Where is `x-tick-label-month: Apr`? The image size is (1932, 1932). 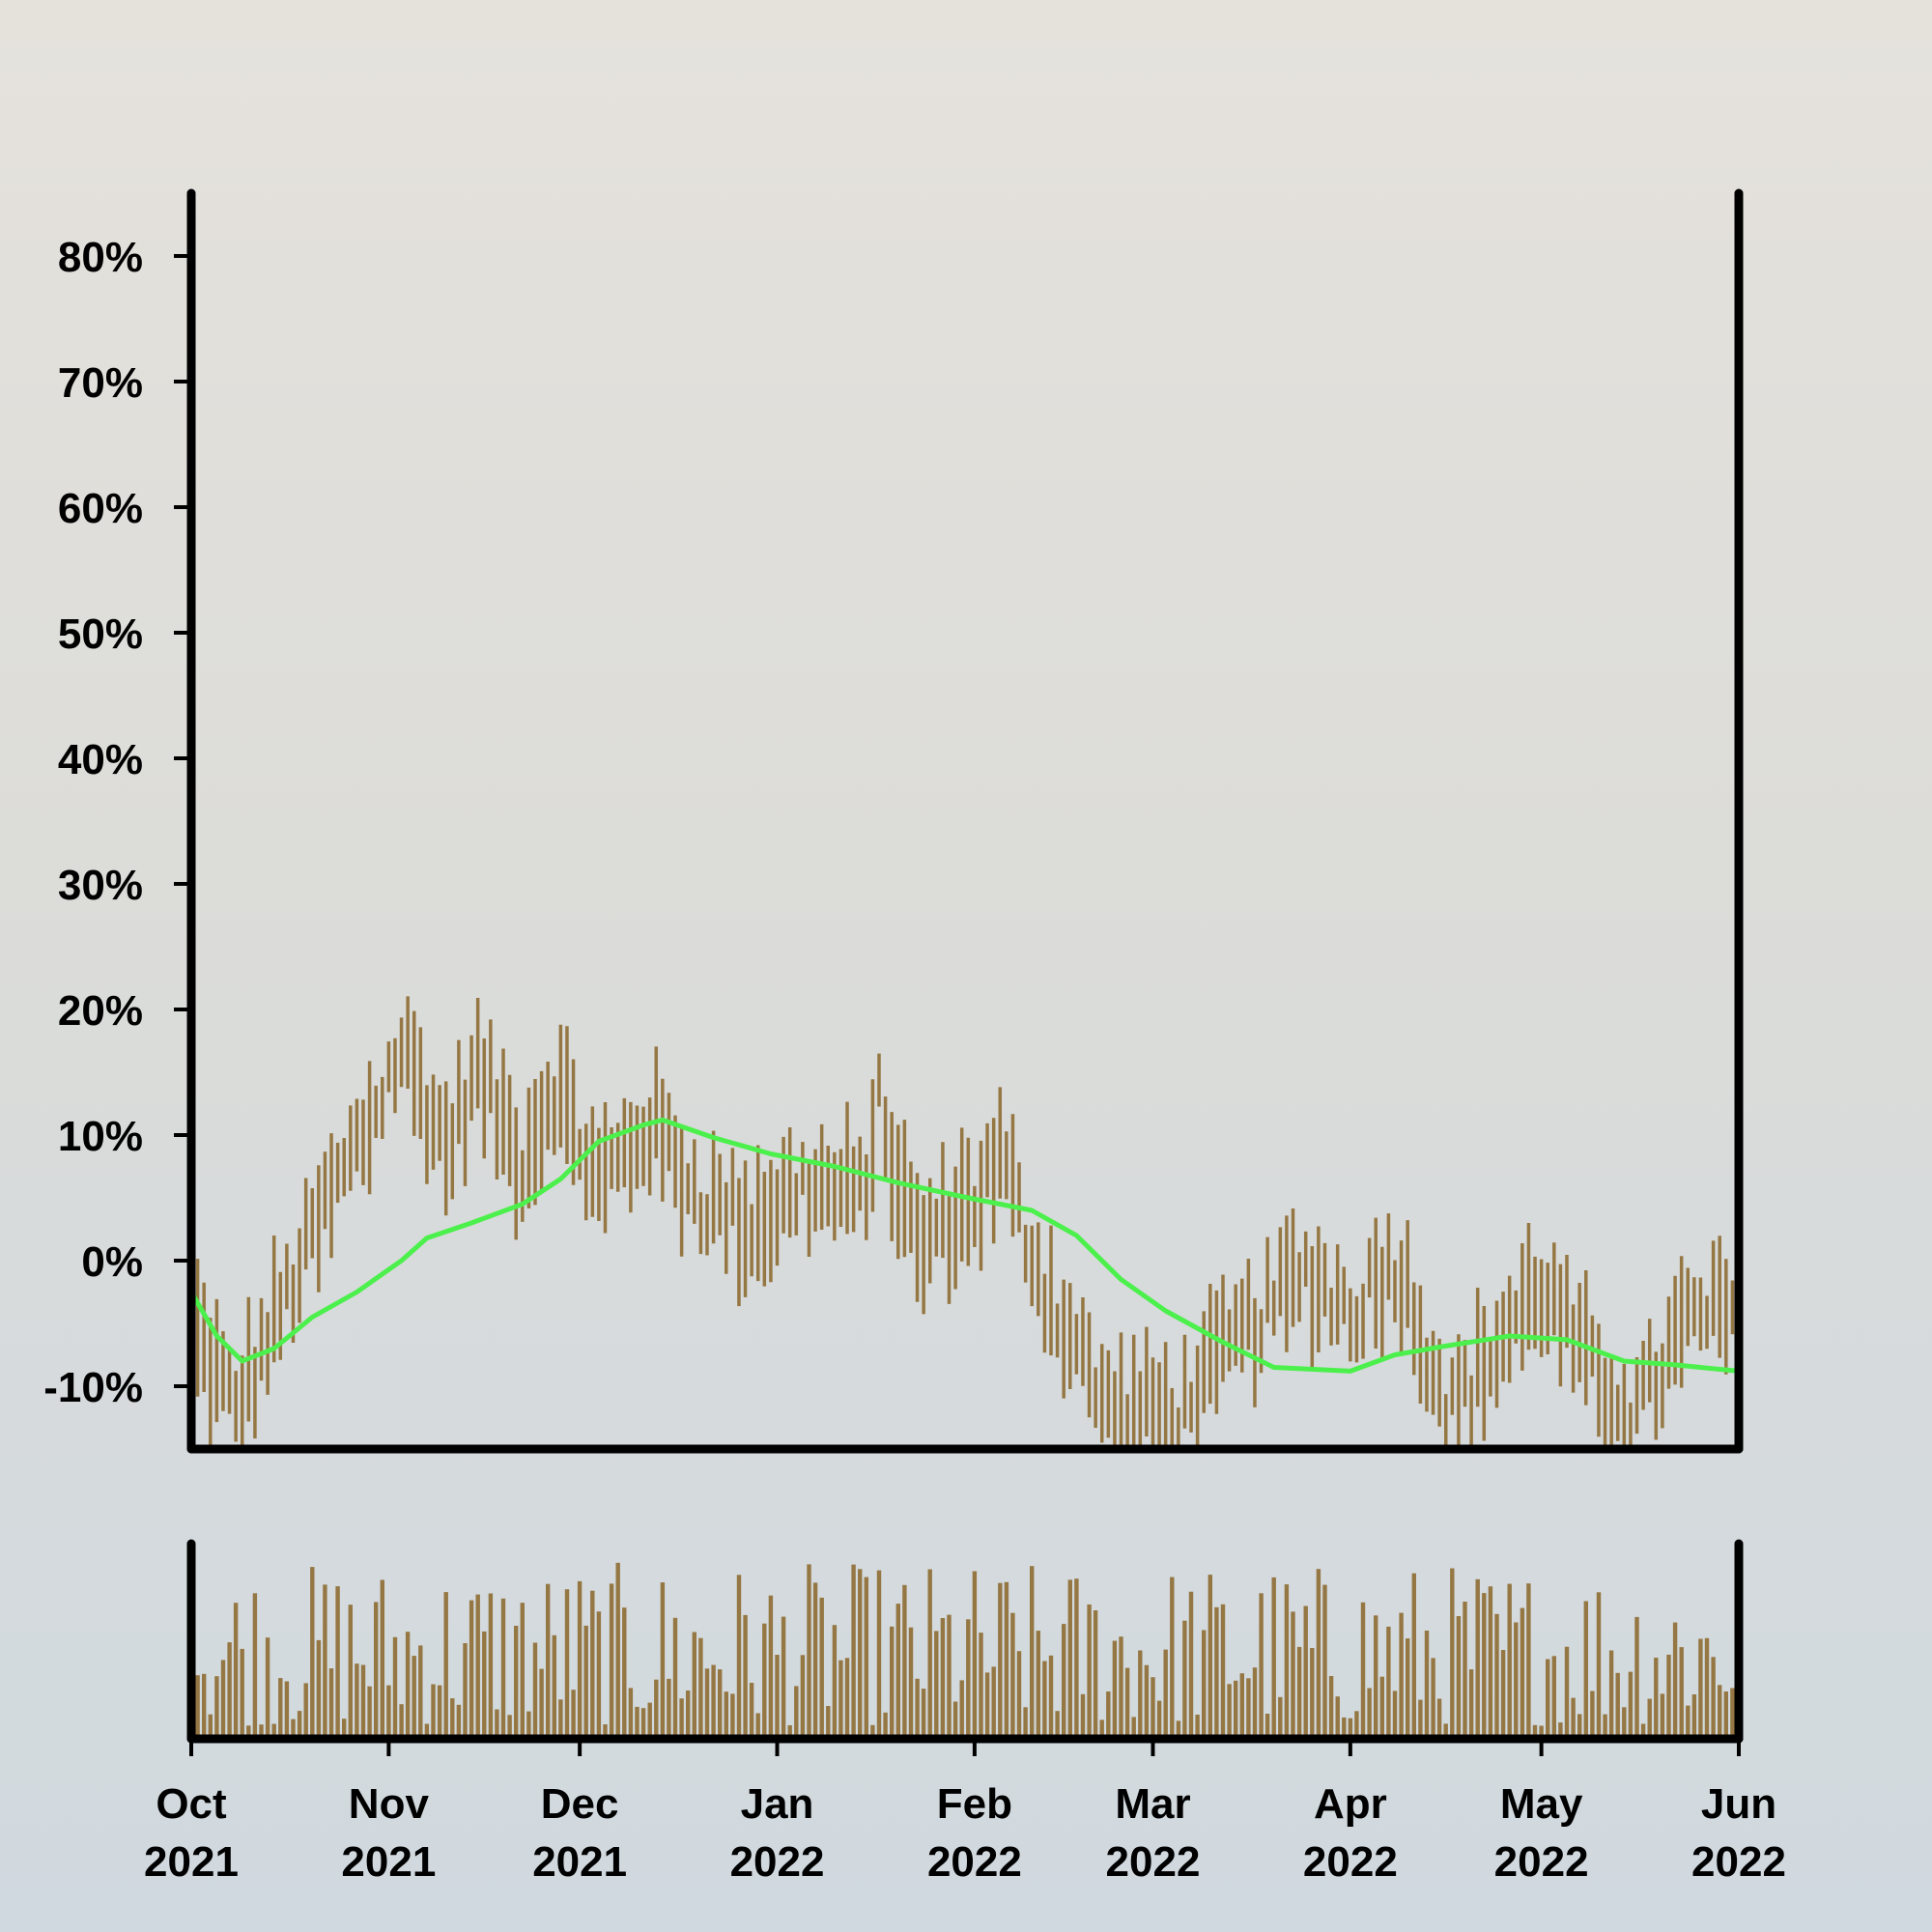 x-tick-label-month: Apr is located at coordinates (1350, 1804).